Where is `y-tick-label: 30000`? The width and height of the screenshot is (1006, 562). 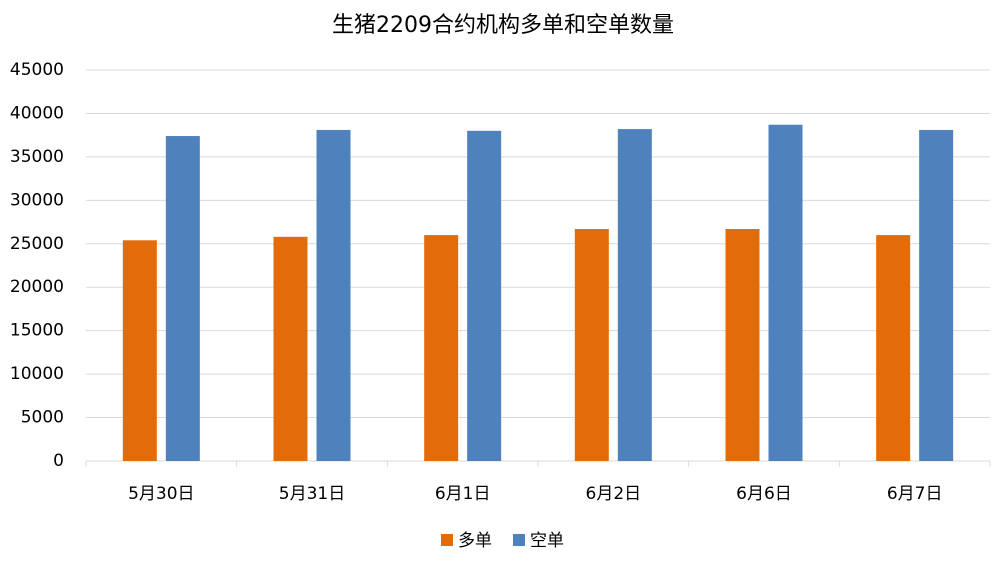
y-tick-label: 30000 is located at coordinates (37, 200).